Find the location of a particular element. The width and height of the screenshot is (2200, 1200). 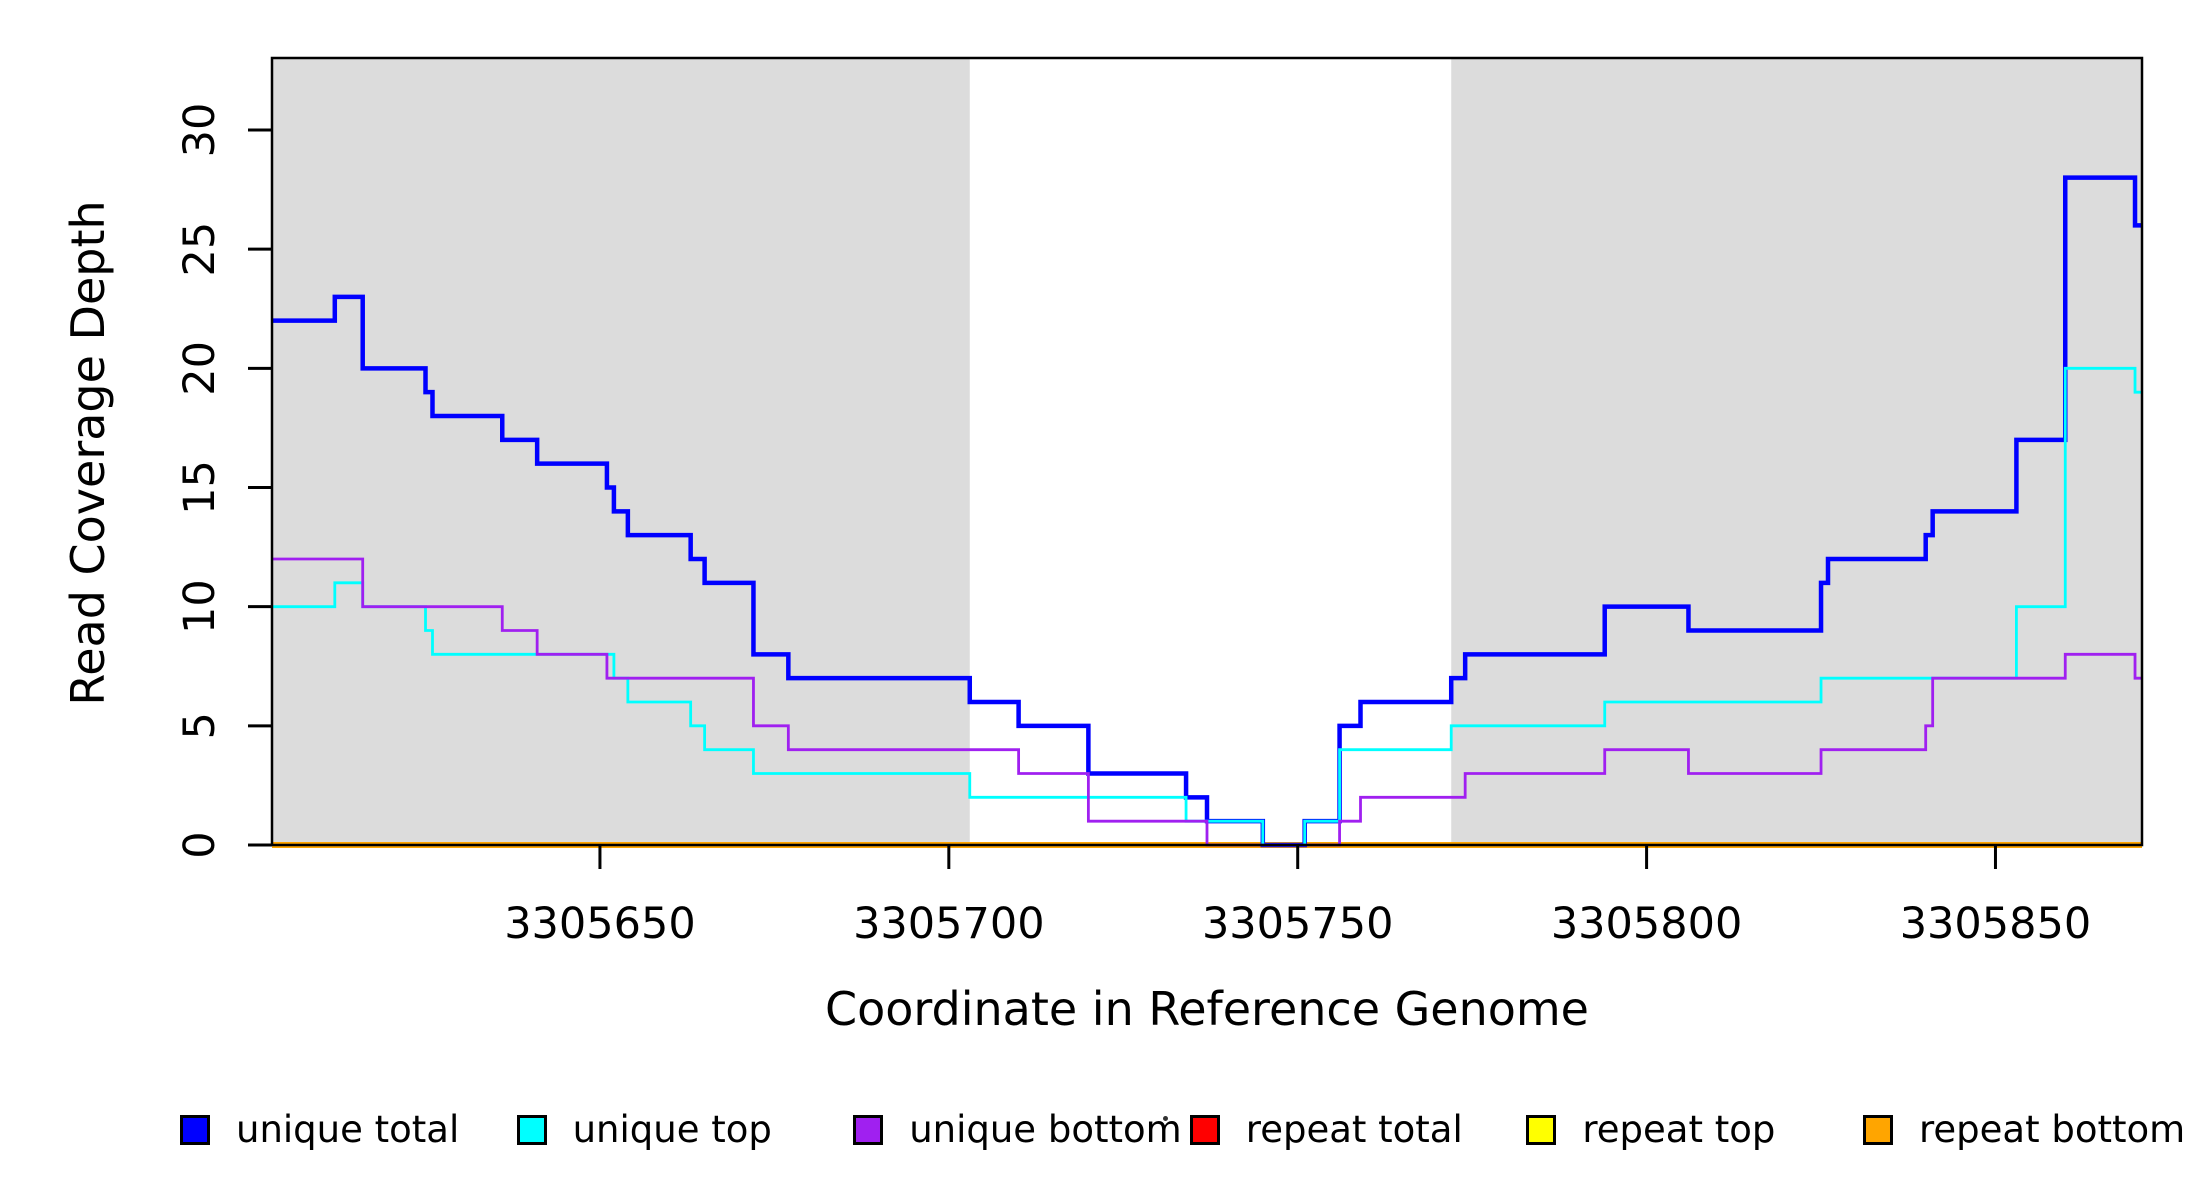

legend-item-repeat-top: repeat top is located at coordinates (1651, 1129).